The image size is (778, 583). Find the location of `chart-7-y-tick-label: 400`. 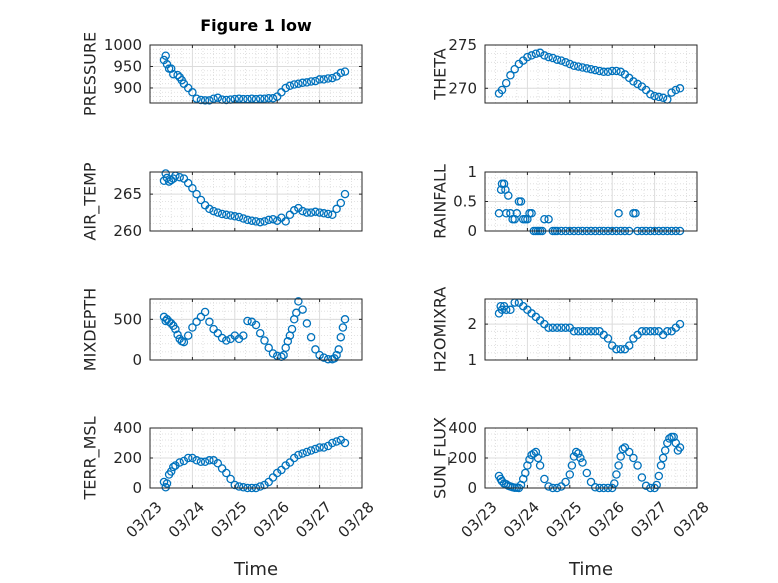

chart-7-y-tick-label: 400 is located at coordinates (462, 428).